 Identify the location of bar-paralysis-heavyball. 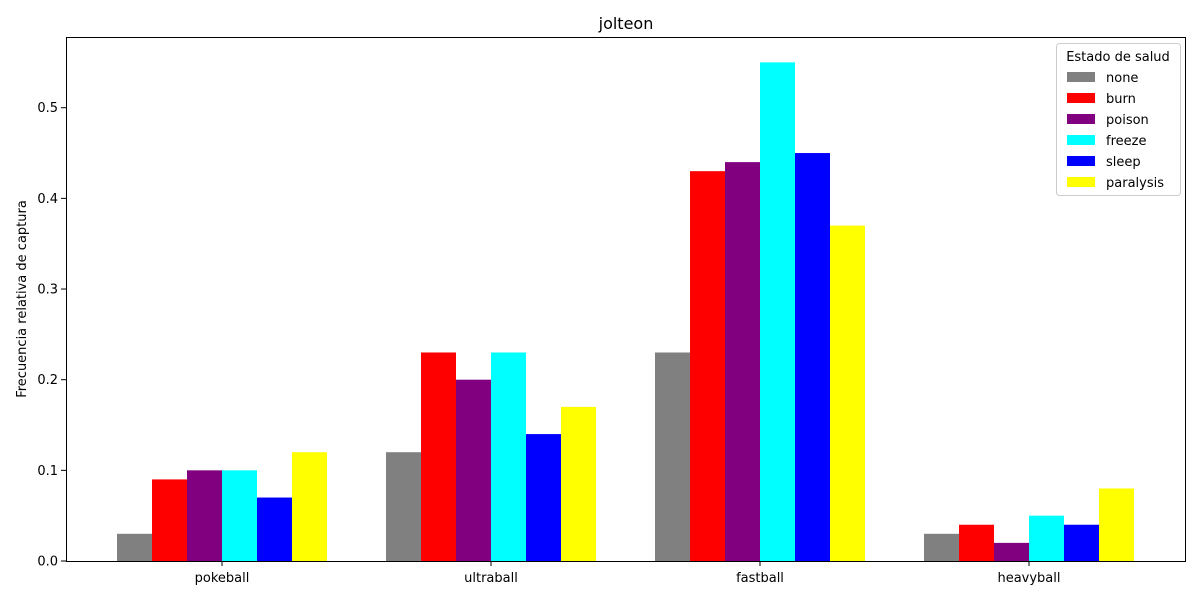
(1116, 524).